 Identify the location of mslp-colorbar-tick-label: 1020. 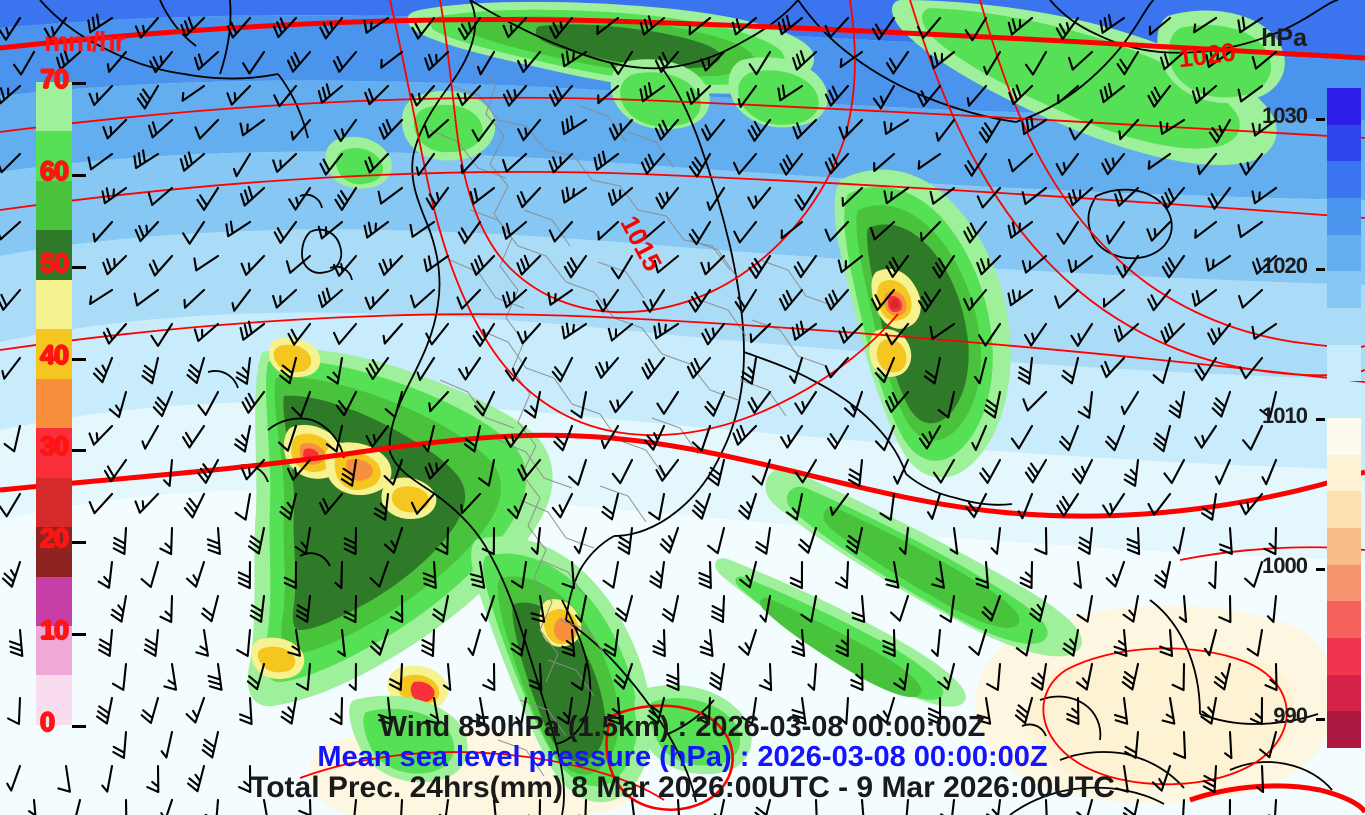
(1285, 265).